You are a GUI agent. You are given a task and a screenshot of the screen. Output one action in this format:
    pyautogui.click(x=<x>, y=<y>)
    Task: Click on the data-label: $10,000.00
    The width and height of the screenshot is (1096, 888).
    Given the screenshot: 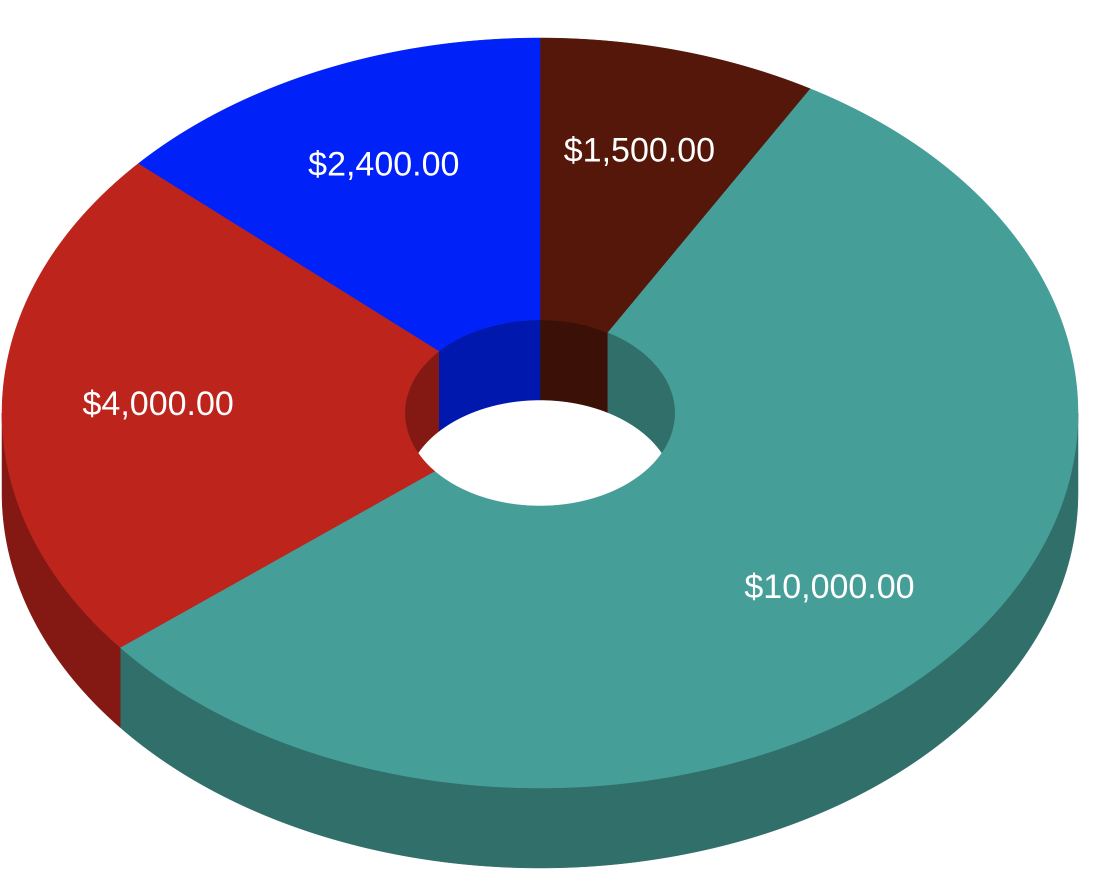 What is the action you would take?
    pyautogui.click(x=829, y=587)
    